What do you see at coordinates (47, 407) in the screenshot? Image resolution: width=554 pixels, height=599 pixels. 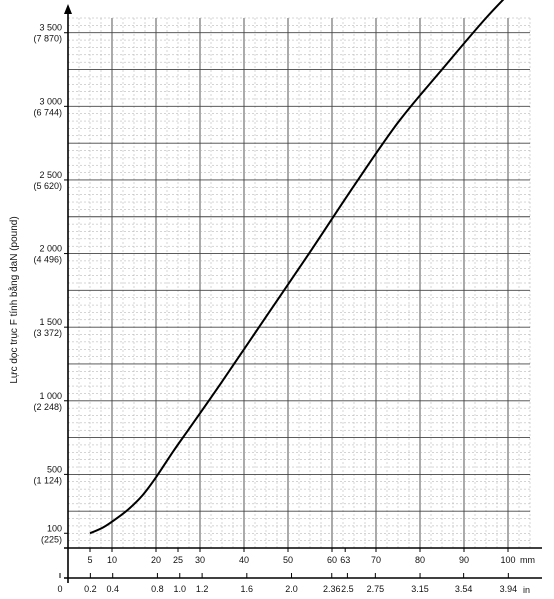 I see `y-tick-sublabel: (2 248)` at bounding box center [47, 407].